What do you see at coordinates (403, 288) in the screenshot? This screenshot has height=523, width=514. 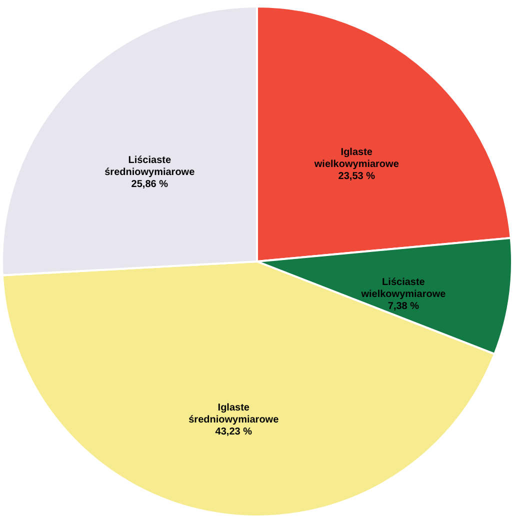 I see `slice-label: Liściaste wielkowymiarowe` at bounding box center [403, 288].